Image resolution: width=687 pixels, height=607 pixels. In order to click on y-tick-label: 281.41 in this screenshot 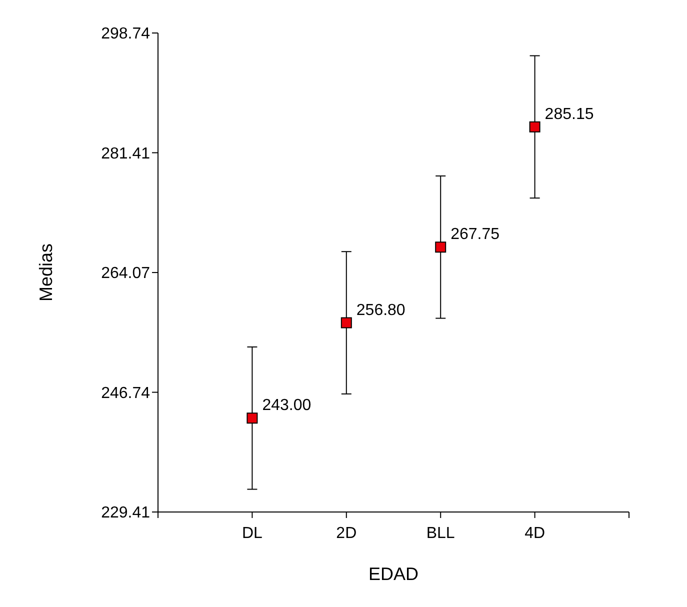, I will do `click(125, 153)`.